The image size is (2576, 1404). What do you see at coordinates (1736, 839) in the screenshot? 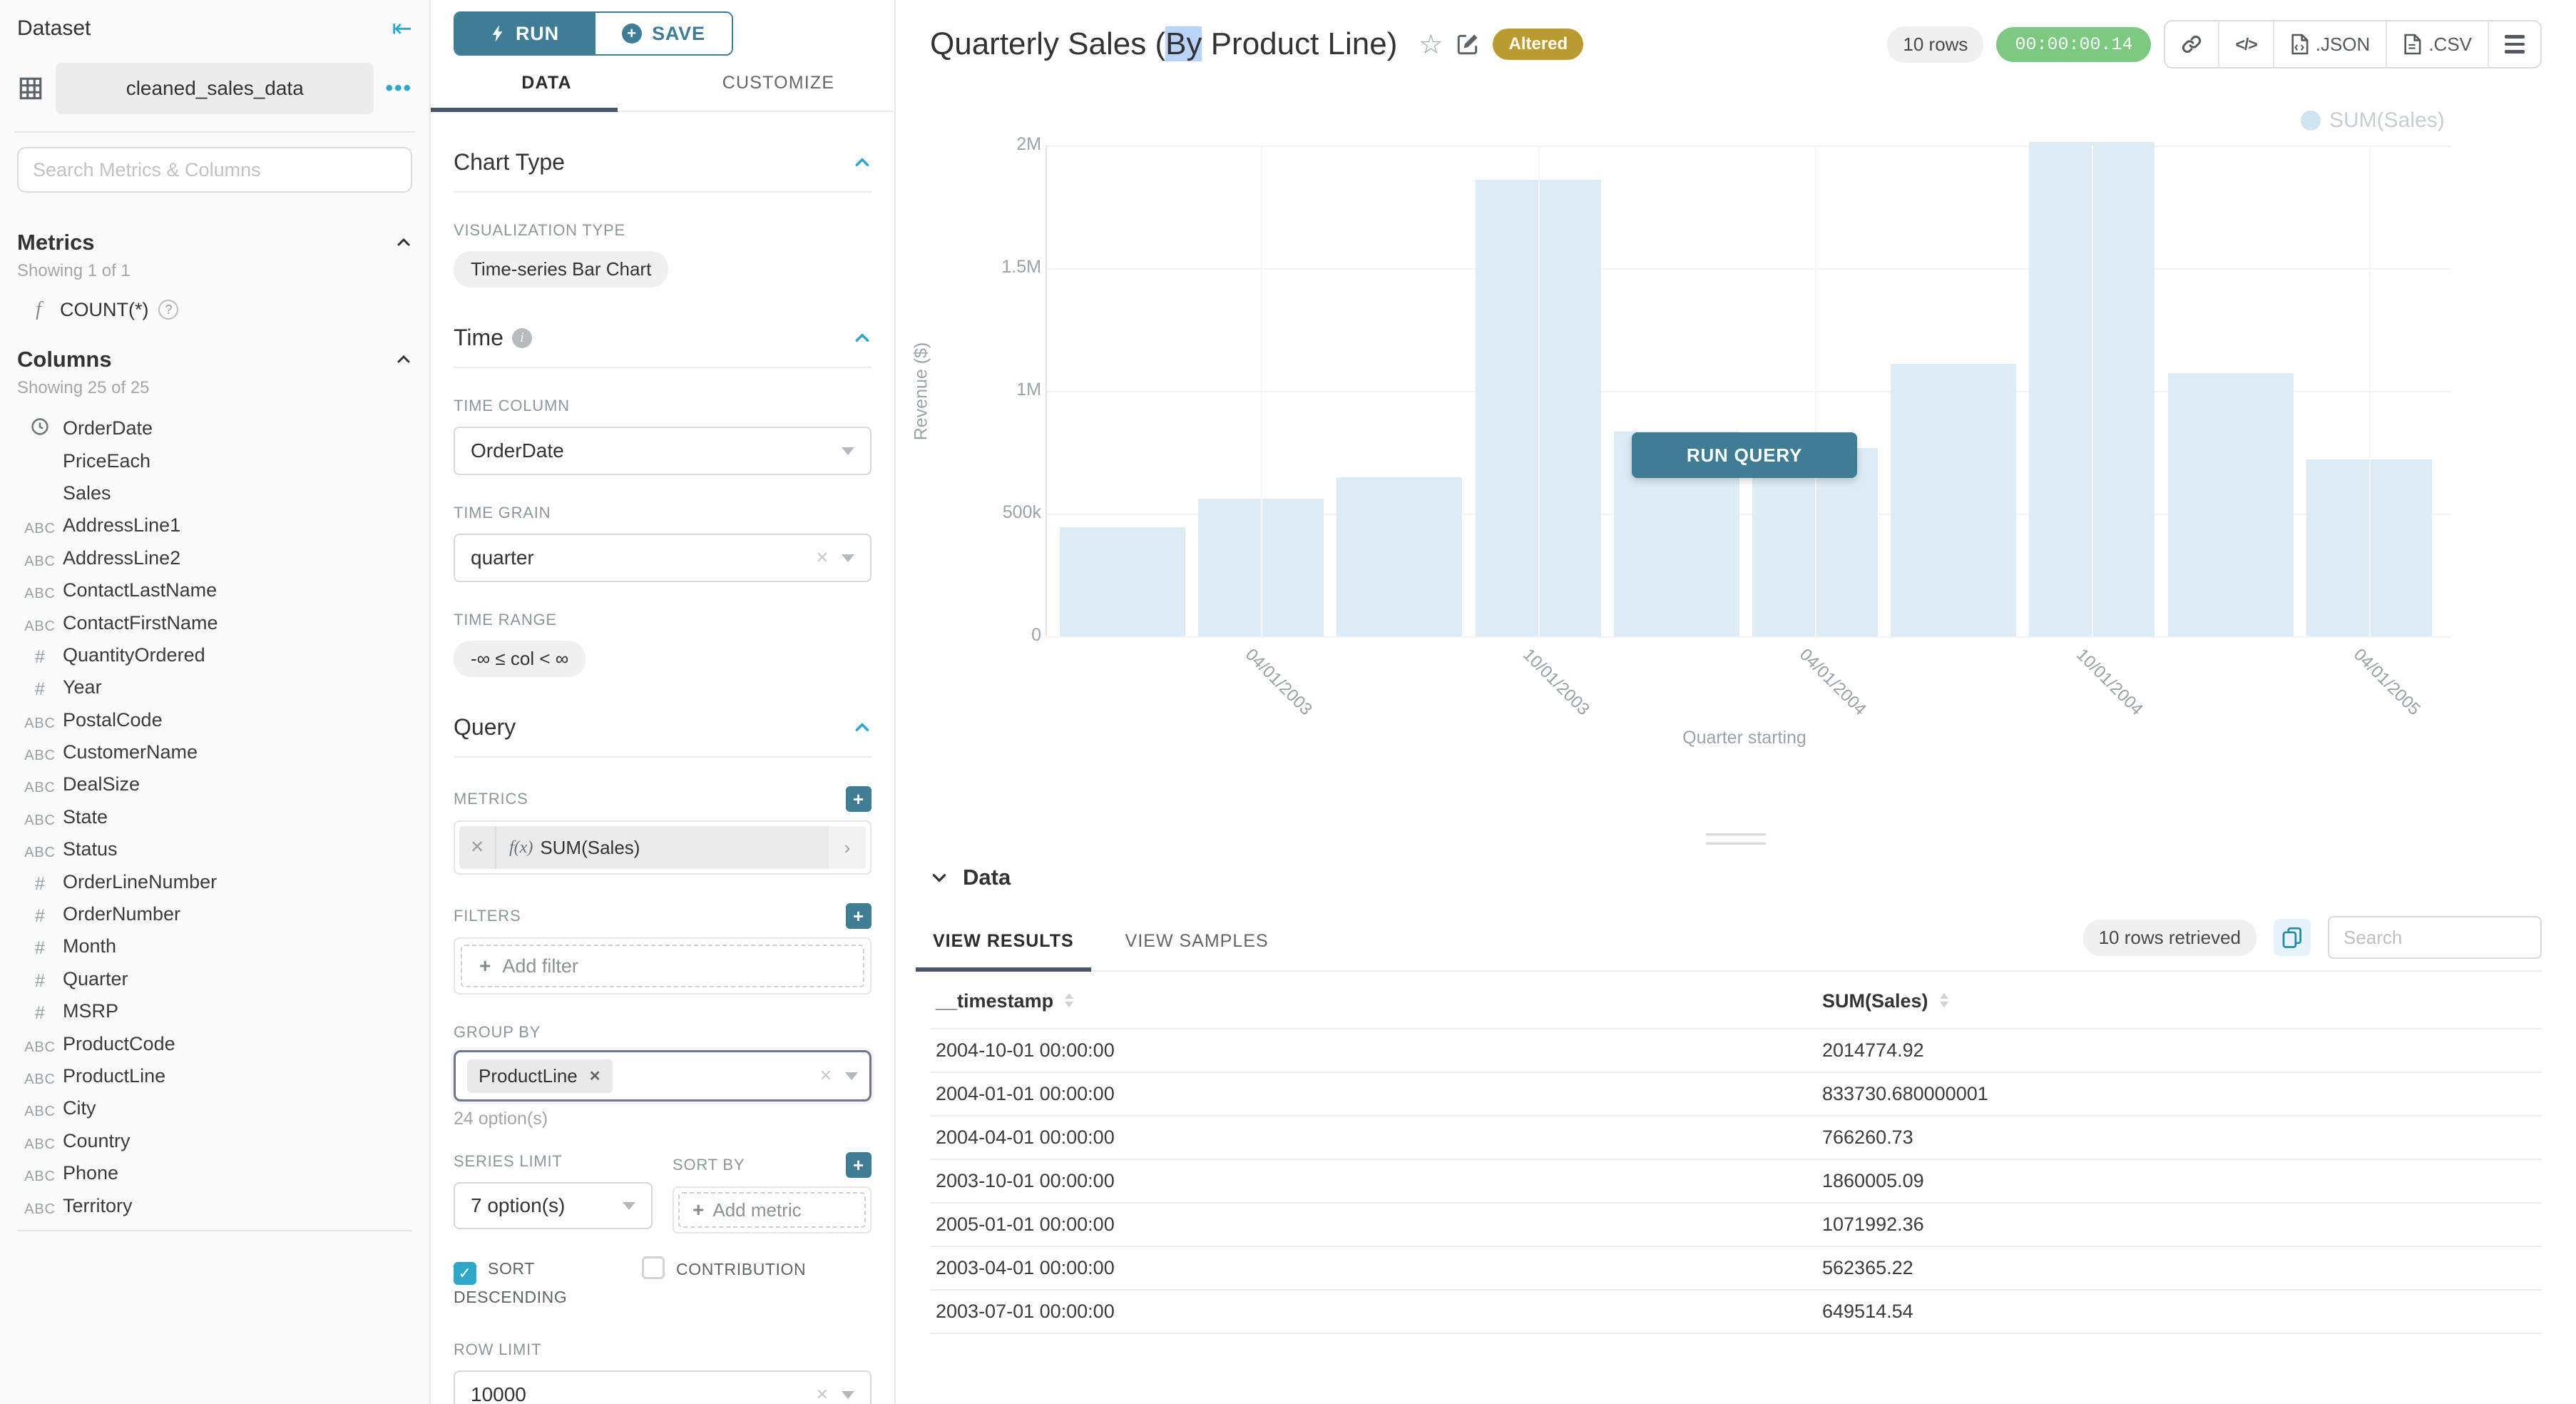
I see `panel-resize-handle` at bounding box center [1736, 839].